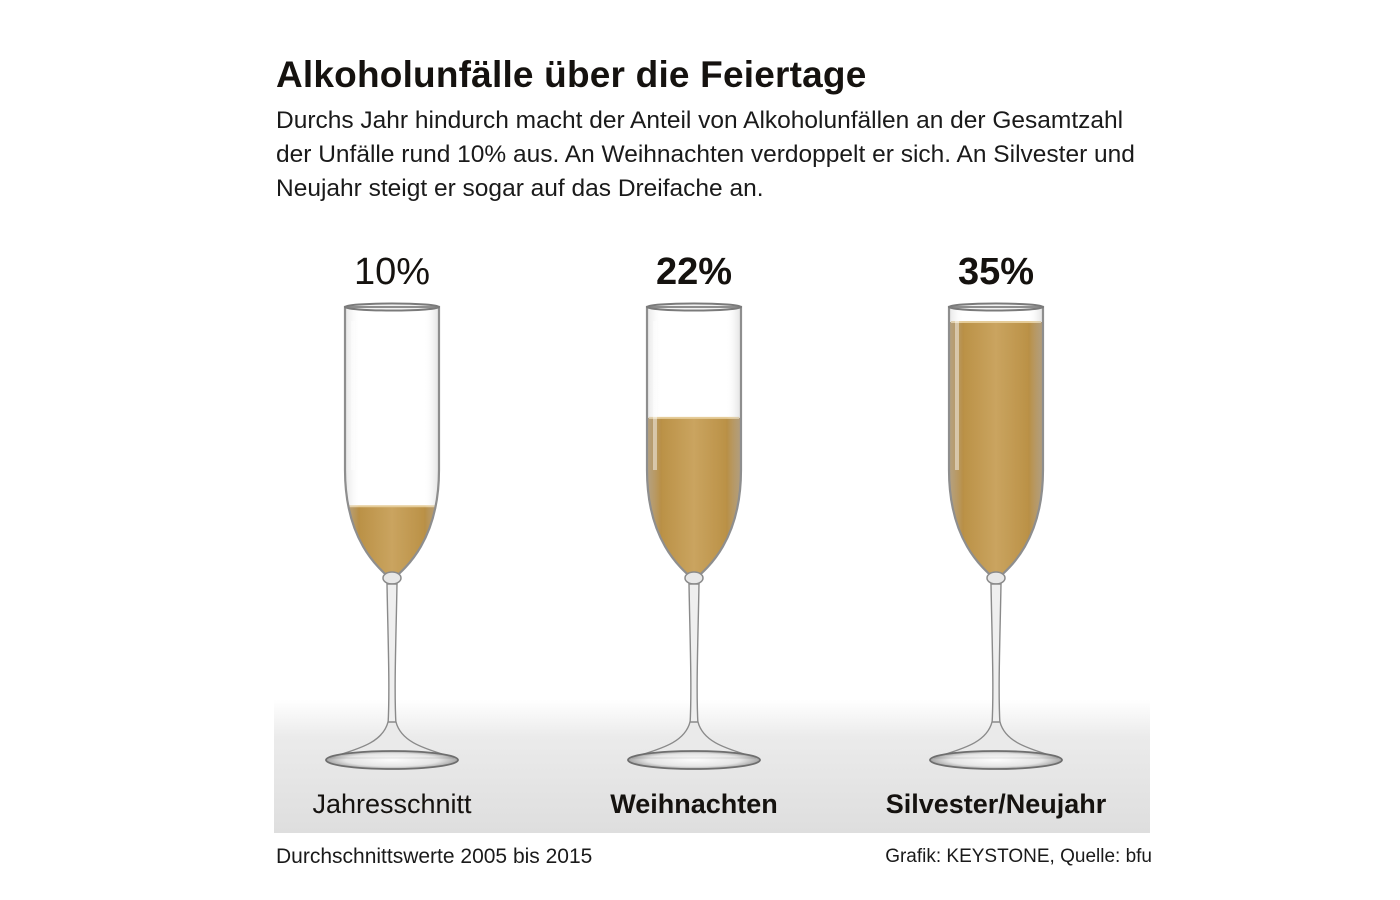 The image size is (1400, 900). Describe the element at coordinates (392, 272) in the screenshot. I see `value-label-1: 10%` at that location.